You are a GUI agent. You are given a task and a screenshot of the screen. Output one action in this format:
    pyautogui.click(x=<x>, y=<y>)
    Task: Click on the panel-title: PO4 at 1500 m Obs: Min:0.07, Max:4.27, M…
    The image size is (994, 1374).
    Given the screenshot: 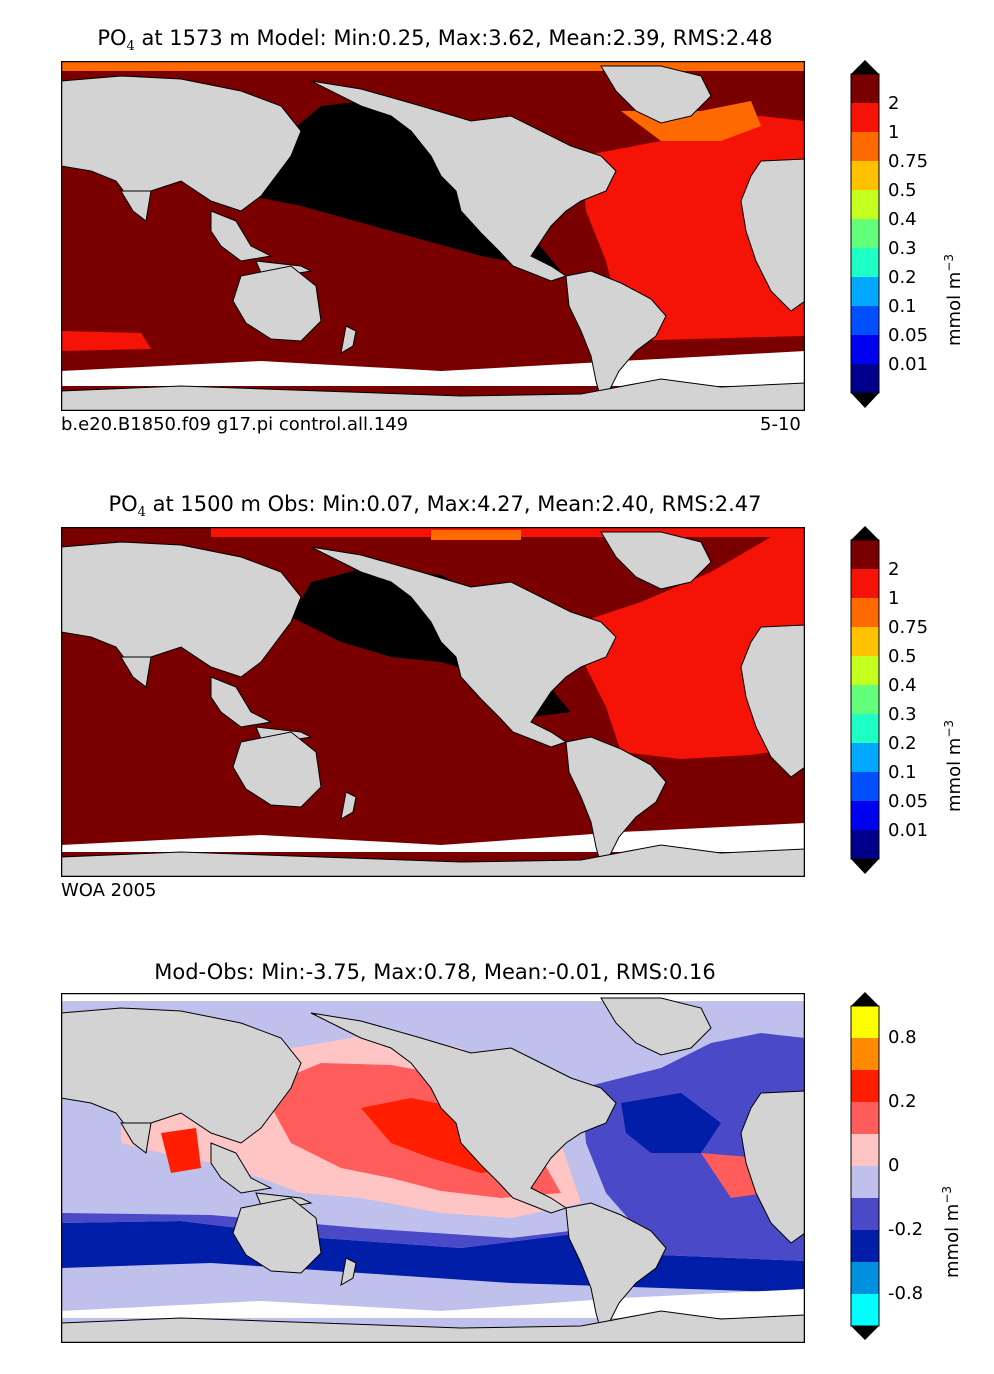 What is the action you would take?
    pyautogui.click(x=435, y=506)
    